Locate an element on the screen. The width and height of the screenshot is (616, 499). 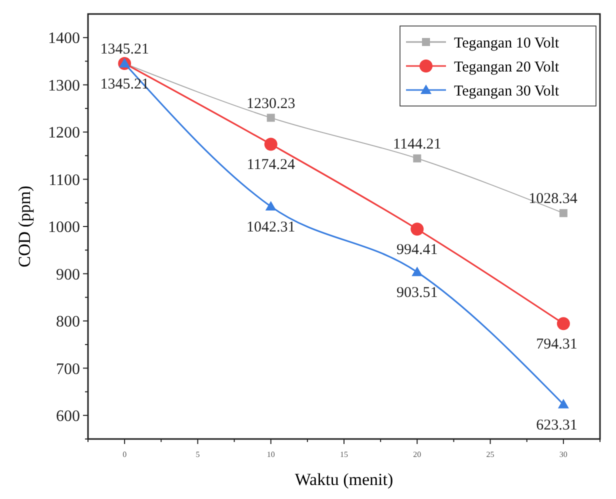
data-label: 623.31 is located at coordinates (557, 425).